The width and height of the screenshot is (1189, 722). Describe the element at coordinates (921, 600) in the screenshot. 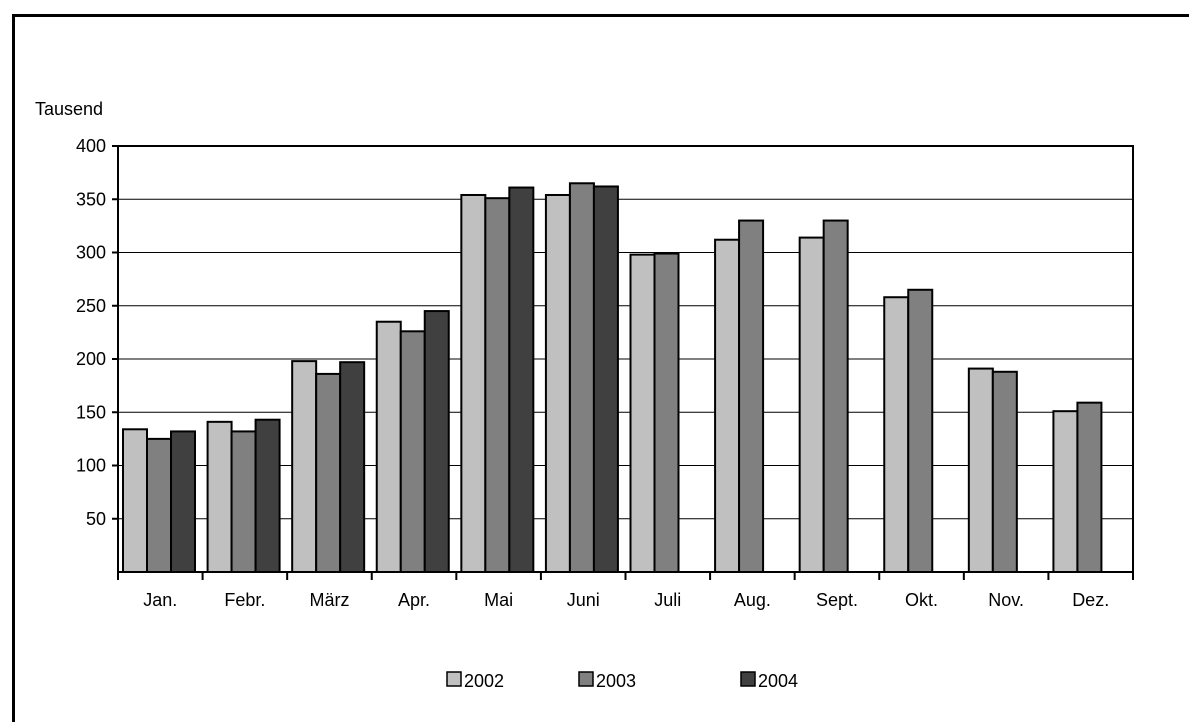

I see `x-tick-label: Okt.` at that location.